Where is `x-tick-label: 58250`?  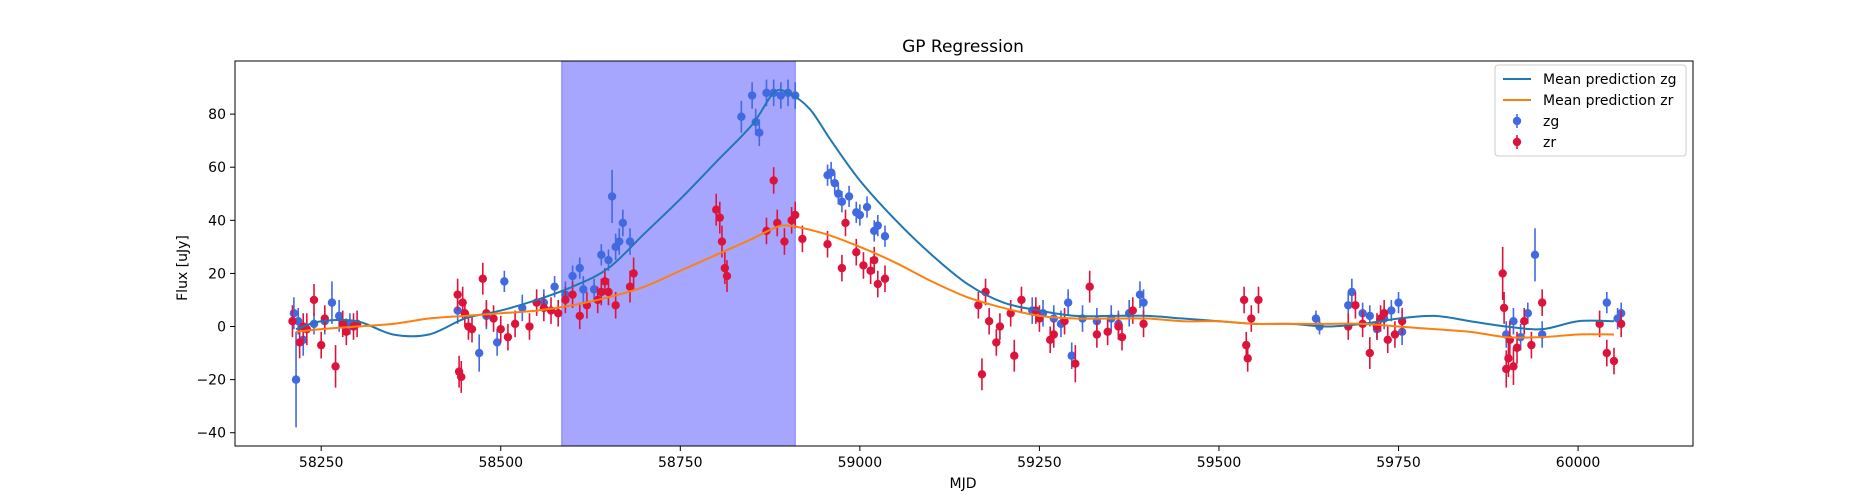
x-tick-label: 58250 is located at coordinates (321, 463).